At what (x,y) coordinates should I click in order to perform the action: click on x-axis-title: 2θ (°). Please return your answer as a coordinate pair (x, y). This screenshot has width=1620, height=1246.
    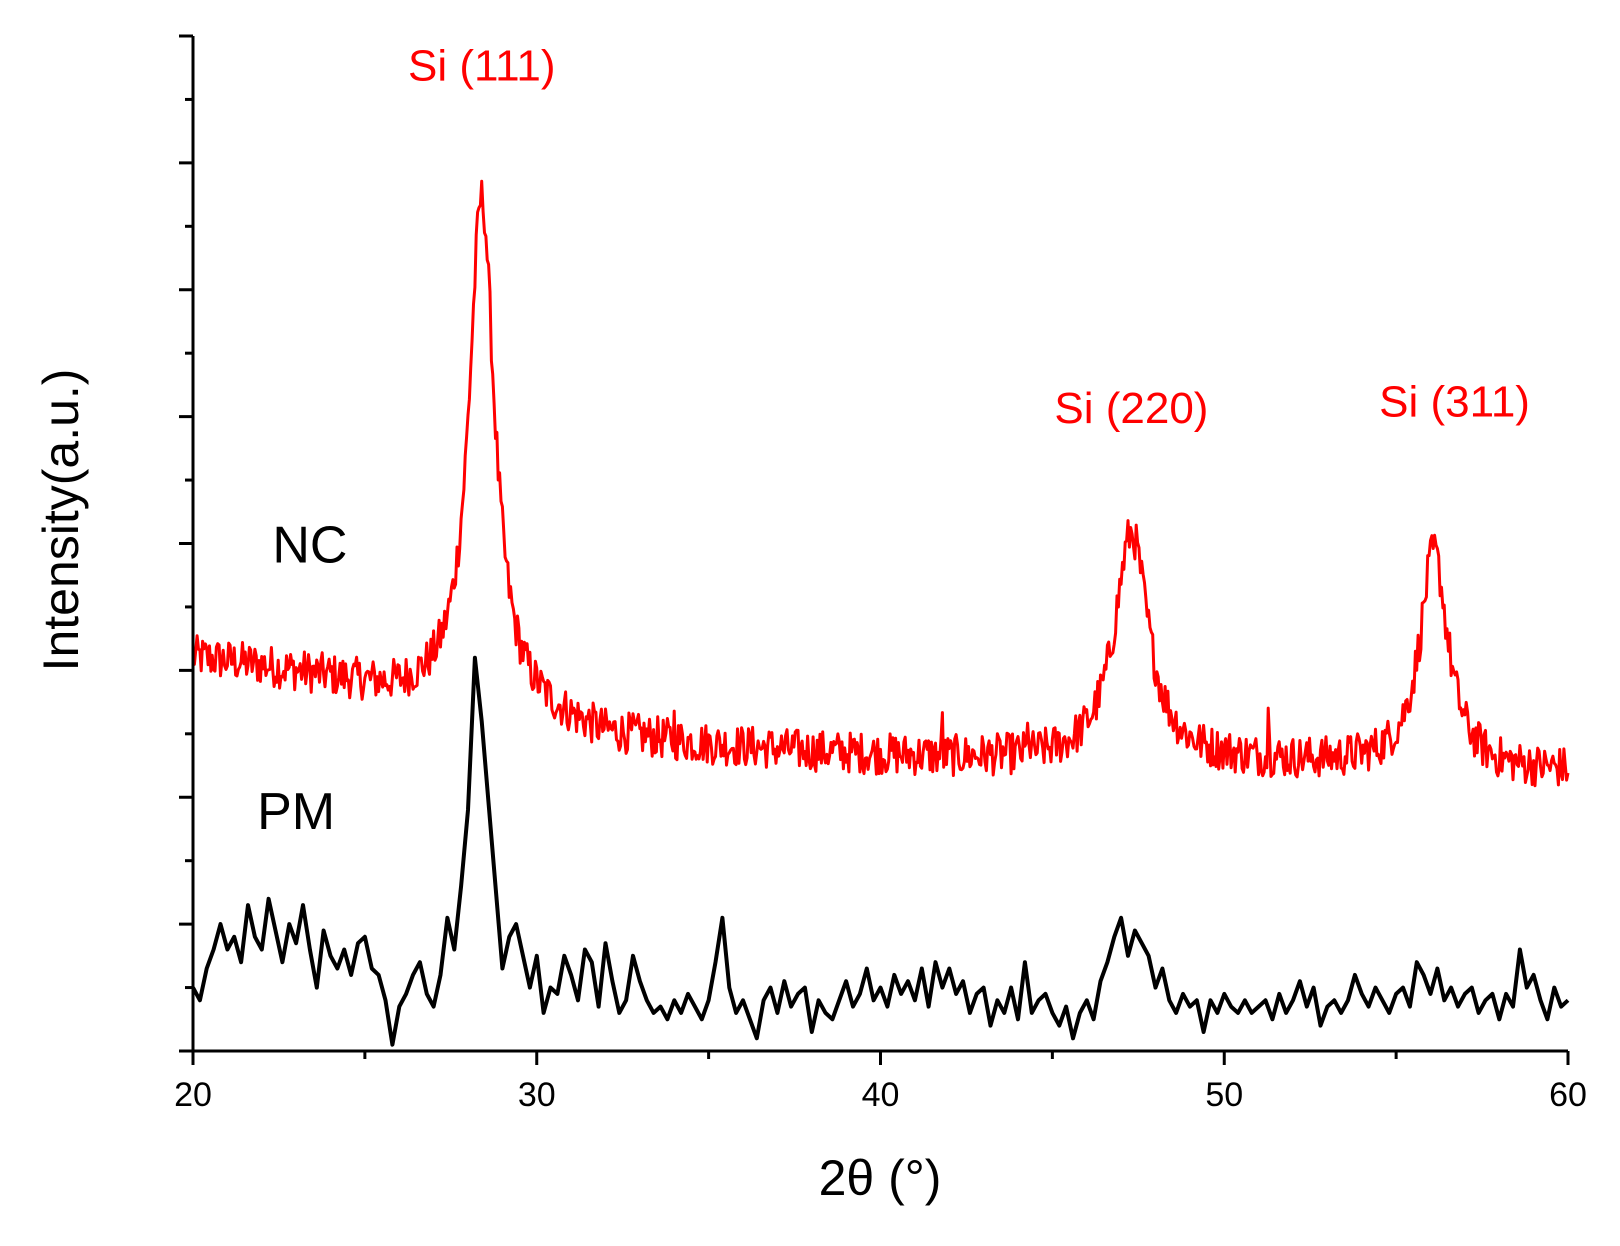
    Looking at the image, I should click on (880, 1178).